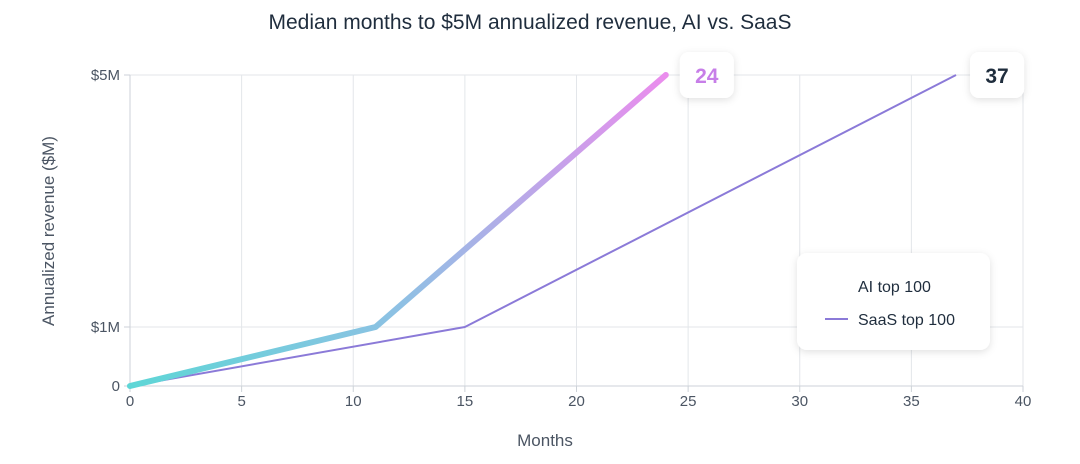  I want to click on end-label-box-saas, so click(997, 75).